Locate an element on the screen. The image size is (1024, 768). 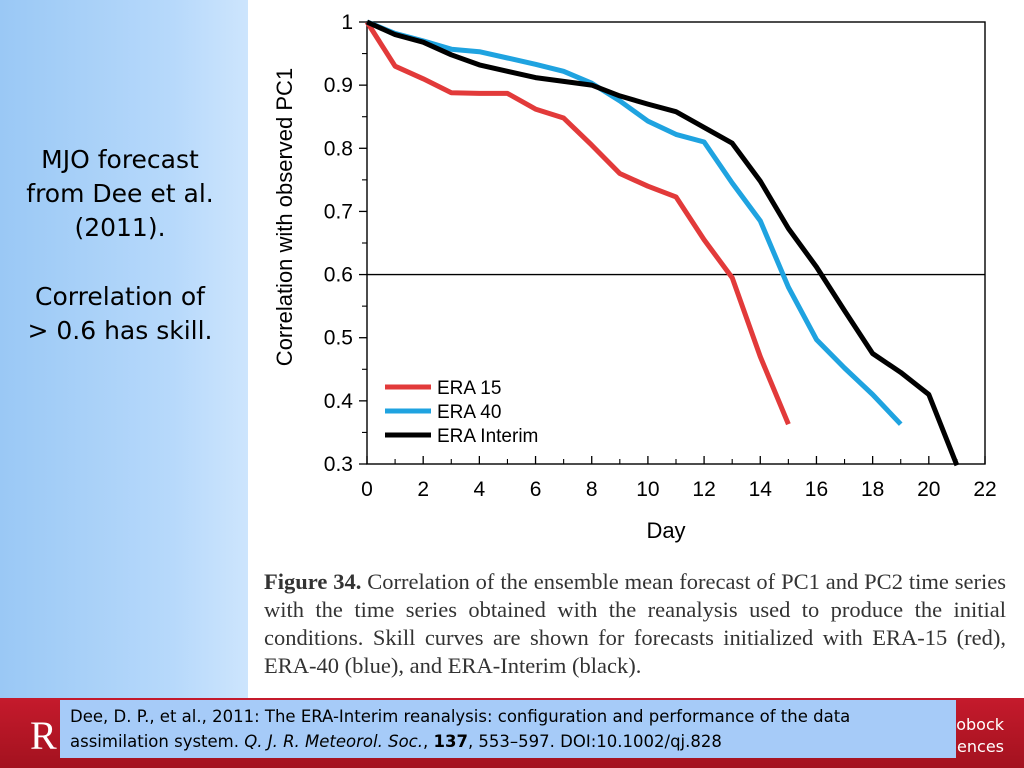
footer-right-line-2: iences is located at coordinates (978, 746).